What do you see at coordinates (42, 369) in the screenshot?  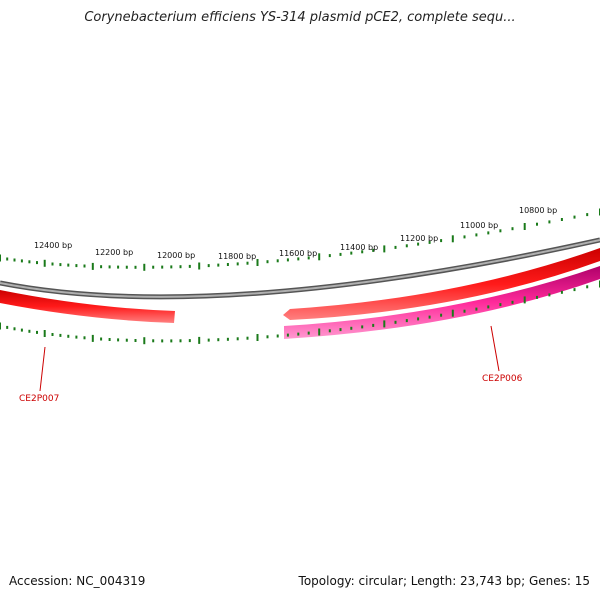 I see `label-leader-ce2p007` at bounding box center [42, 369].